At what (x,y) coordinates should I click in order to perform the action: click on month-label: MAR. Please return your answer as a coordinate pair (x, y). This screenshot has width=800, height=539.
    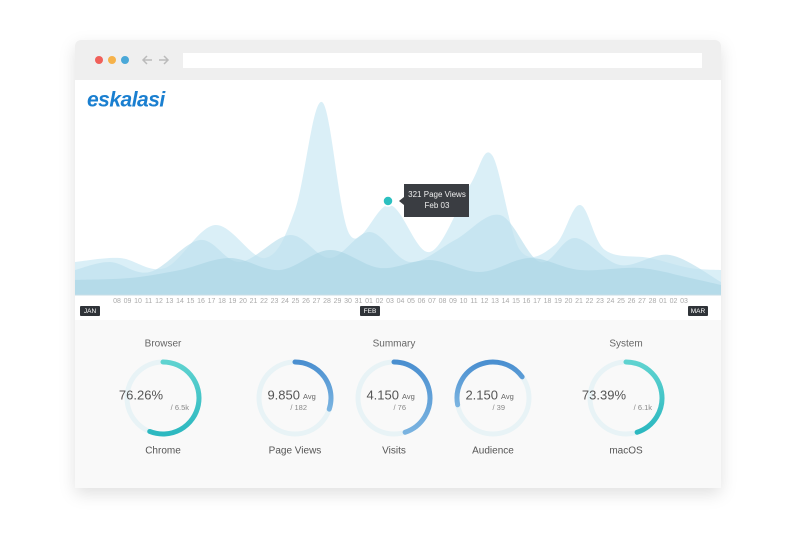
    Looking at the image, I should click on (698, 311).